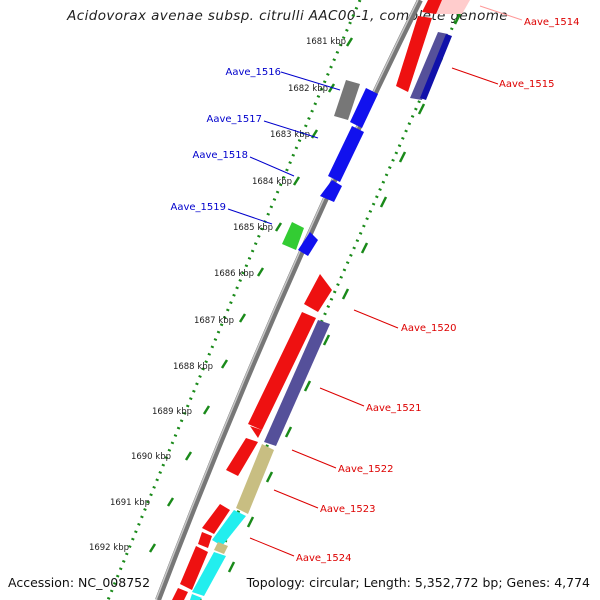 This screenshot has width=600, height=600. I want to click on gene-label: Aave_1517, so click(235, 119).